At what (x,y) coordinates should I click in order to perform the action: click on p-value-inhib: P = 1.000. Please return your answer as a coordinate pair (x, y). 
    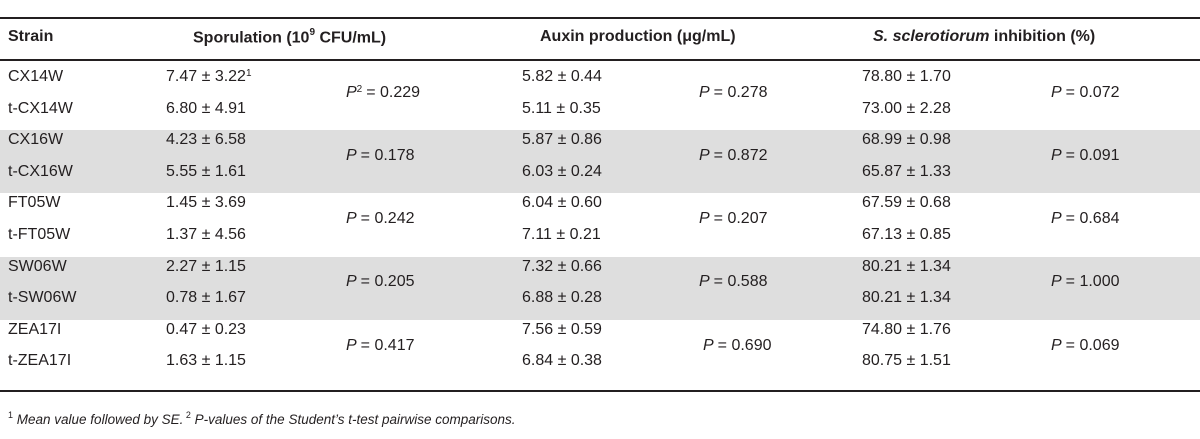
    Looking at the image, I should click on (1085, 282).